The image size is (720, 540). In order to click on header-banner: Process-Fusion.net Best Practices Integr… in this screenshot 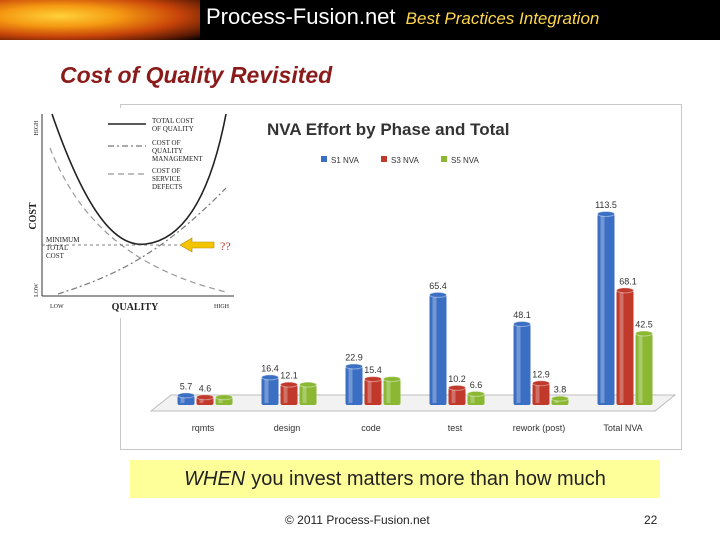, I will do `click(360, 20)`.